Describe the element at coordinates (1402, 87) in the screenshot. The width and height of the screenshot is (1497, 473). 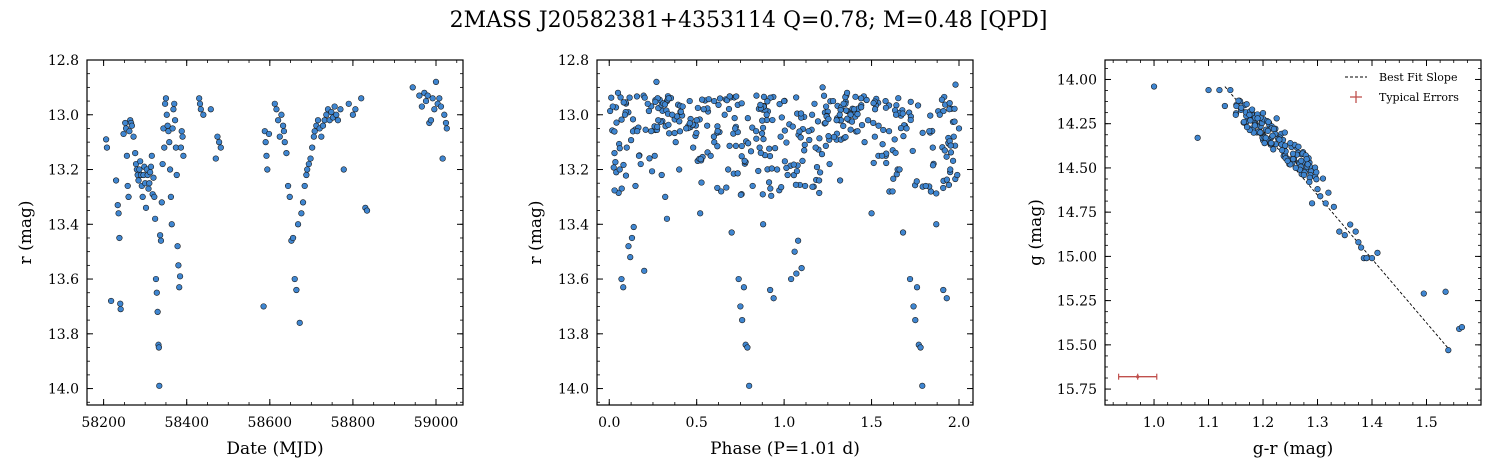
I see `legend: Best Fit Slope Typical Errors` at that location.